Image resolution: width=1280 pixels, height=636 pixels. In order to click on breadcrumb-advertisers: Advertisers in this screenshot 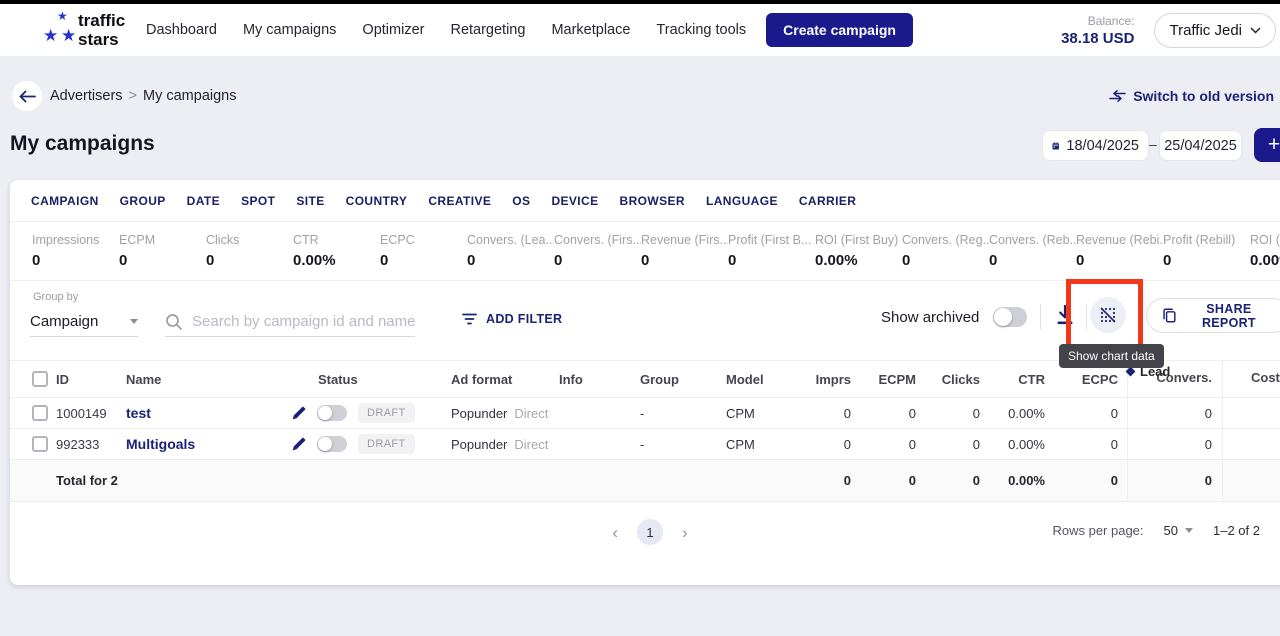, I will do `click(86, 96)`.